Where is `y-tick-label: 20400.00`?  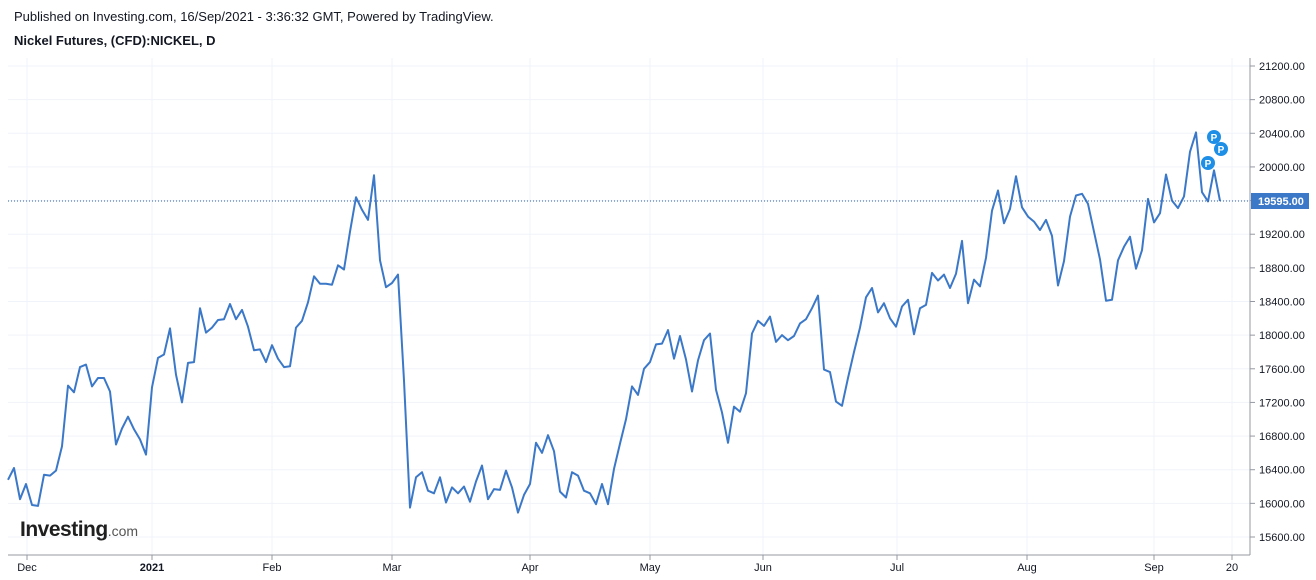
y-tick-label: 20400.00 is located at coordinates (1282, 134).